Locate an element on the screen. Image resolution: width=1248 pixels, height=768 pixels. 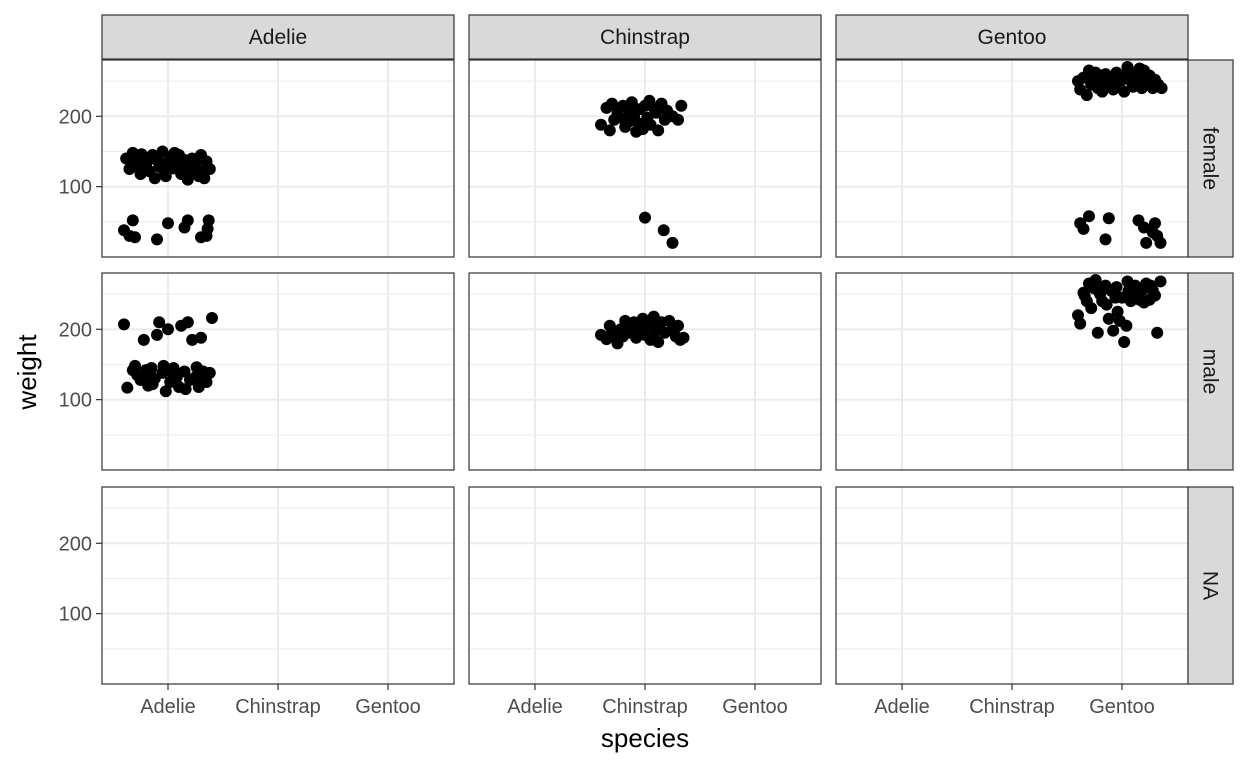
strip-top-chinstrap is located at coordinates (645, 37).